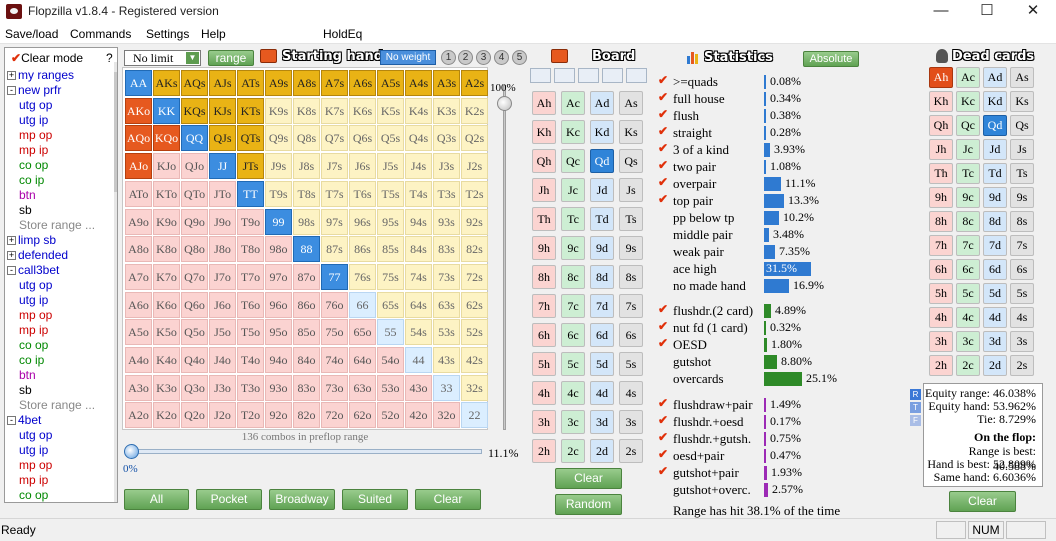 This screenshot has width=1056, height=541. What do you see at coordinates (1022, 125) in the screenshot?
I see `dead-card-qs: Qs` at bounding box center [1022, 125].